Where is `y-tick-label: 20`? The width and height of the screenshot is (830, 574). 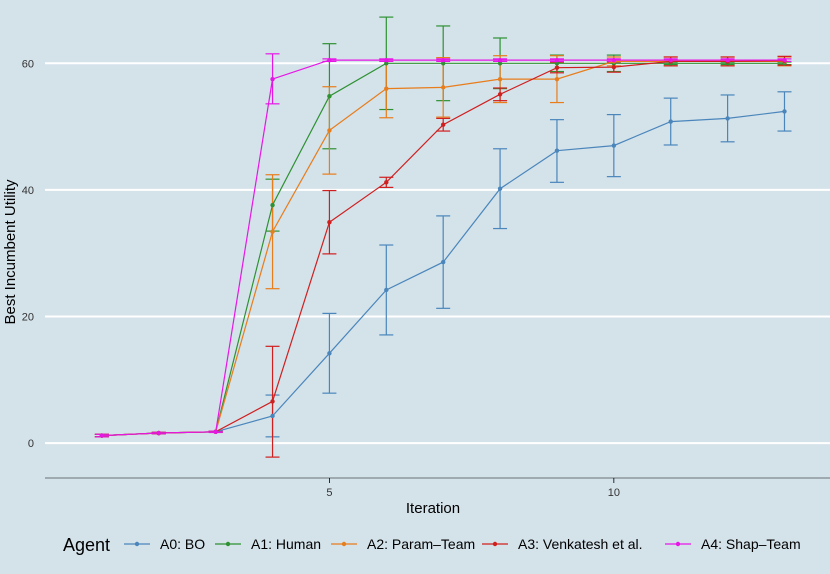 y-tick-label: 20 is located at coordinates (28, 318).